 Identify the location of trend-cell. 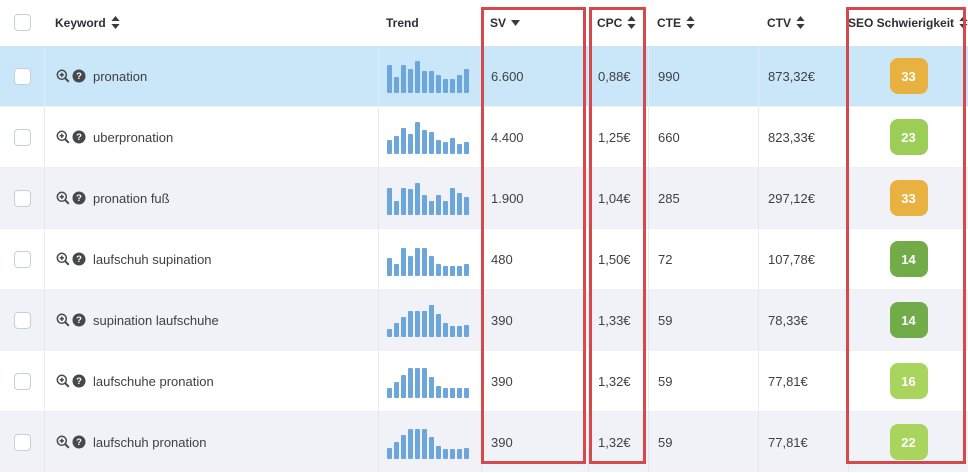
(429, 320).